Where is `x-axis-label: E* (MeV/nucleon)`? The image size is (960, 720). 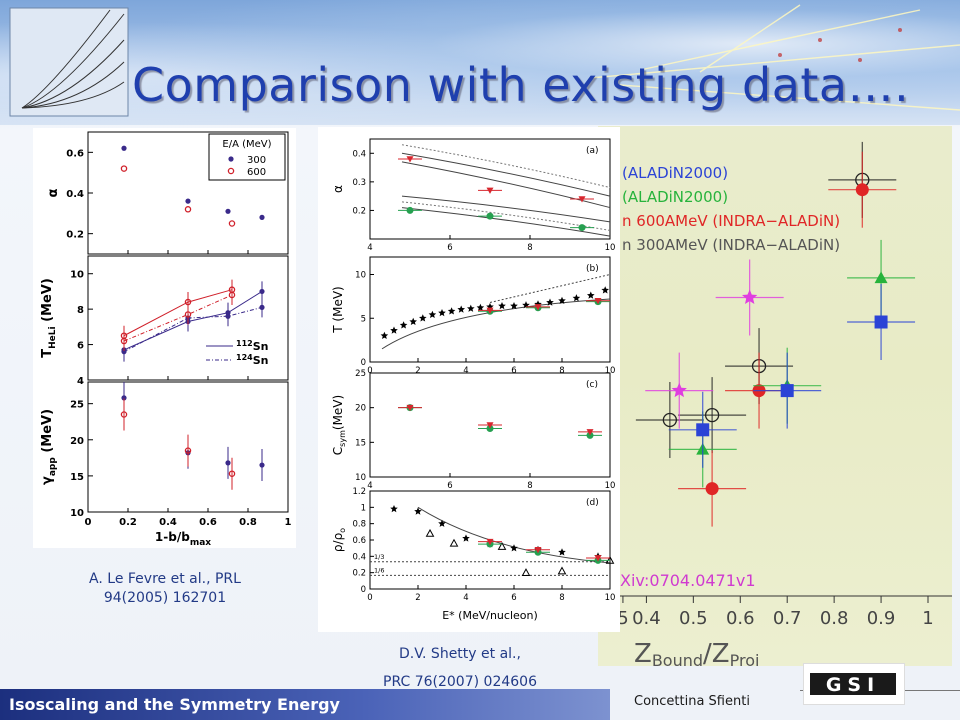
x-axis-label: E* (MeV/nucleon) is located at coordinates (490, 615).